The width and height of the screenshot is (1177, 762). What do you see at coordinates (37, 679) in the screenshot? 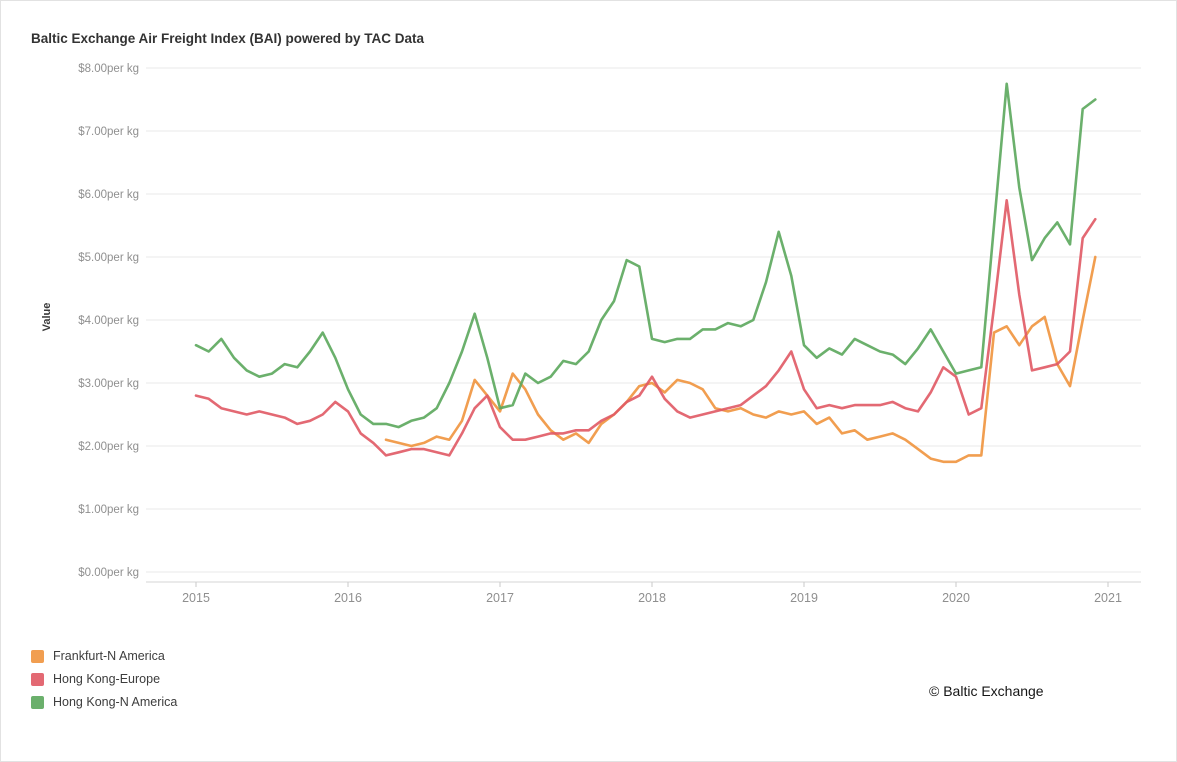
I see `legend-swatch-hong-kong-europe` at bounding box center [37, 679].